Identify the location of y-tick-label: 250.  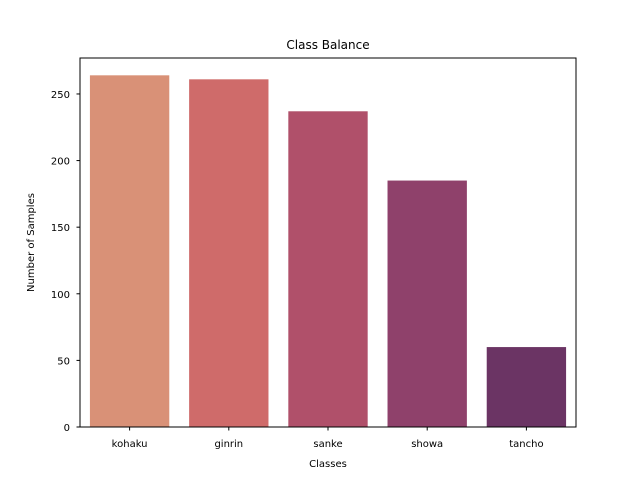
(60, 95).